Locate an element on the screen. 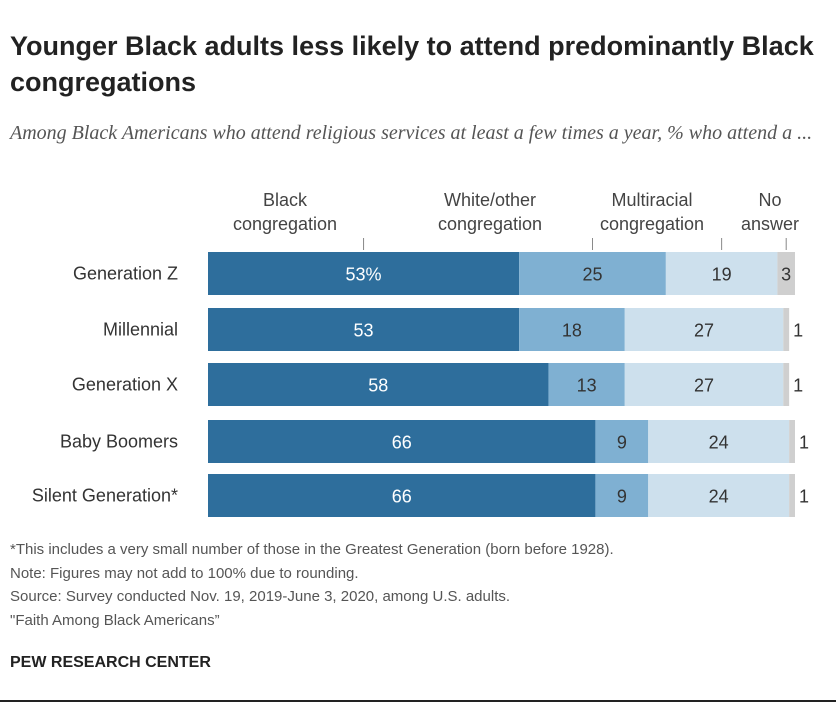 The width and height of the screenshot is (836, 714). category-label: Silent Generation* is located at coordinates (105, 496).